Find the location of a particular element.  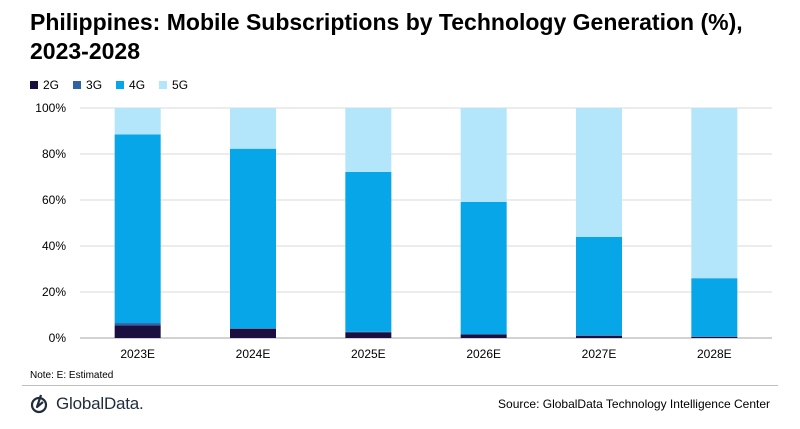

legend-swatch-2g is located at coordinates (34, 85).